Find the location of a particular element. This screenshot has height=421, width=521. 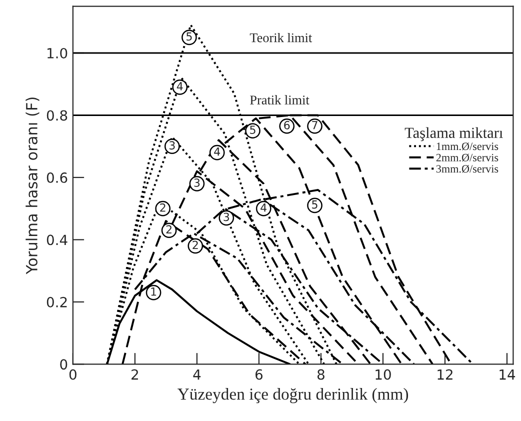

x-tick-label: 12 is located at coordinates (445, 374).